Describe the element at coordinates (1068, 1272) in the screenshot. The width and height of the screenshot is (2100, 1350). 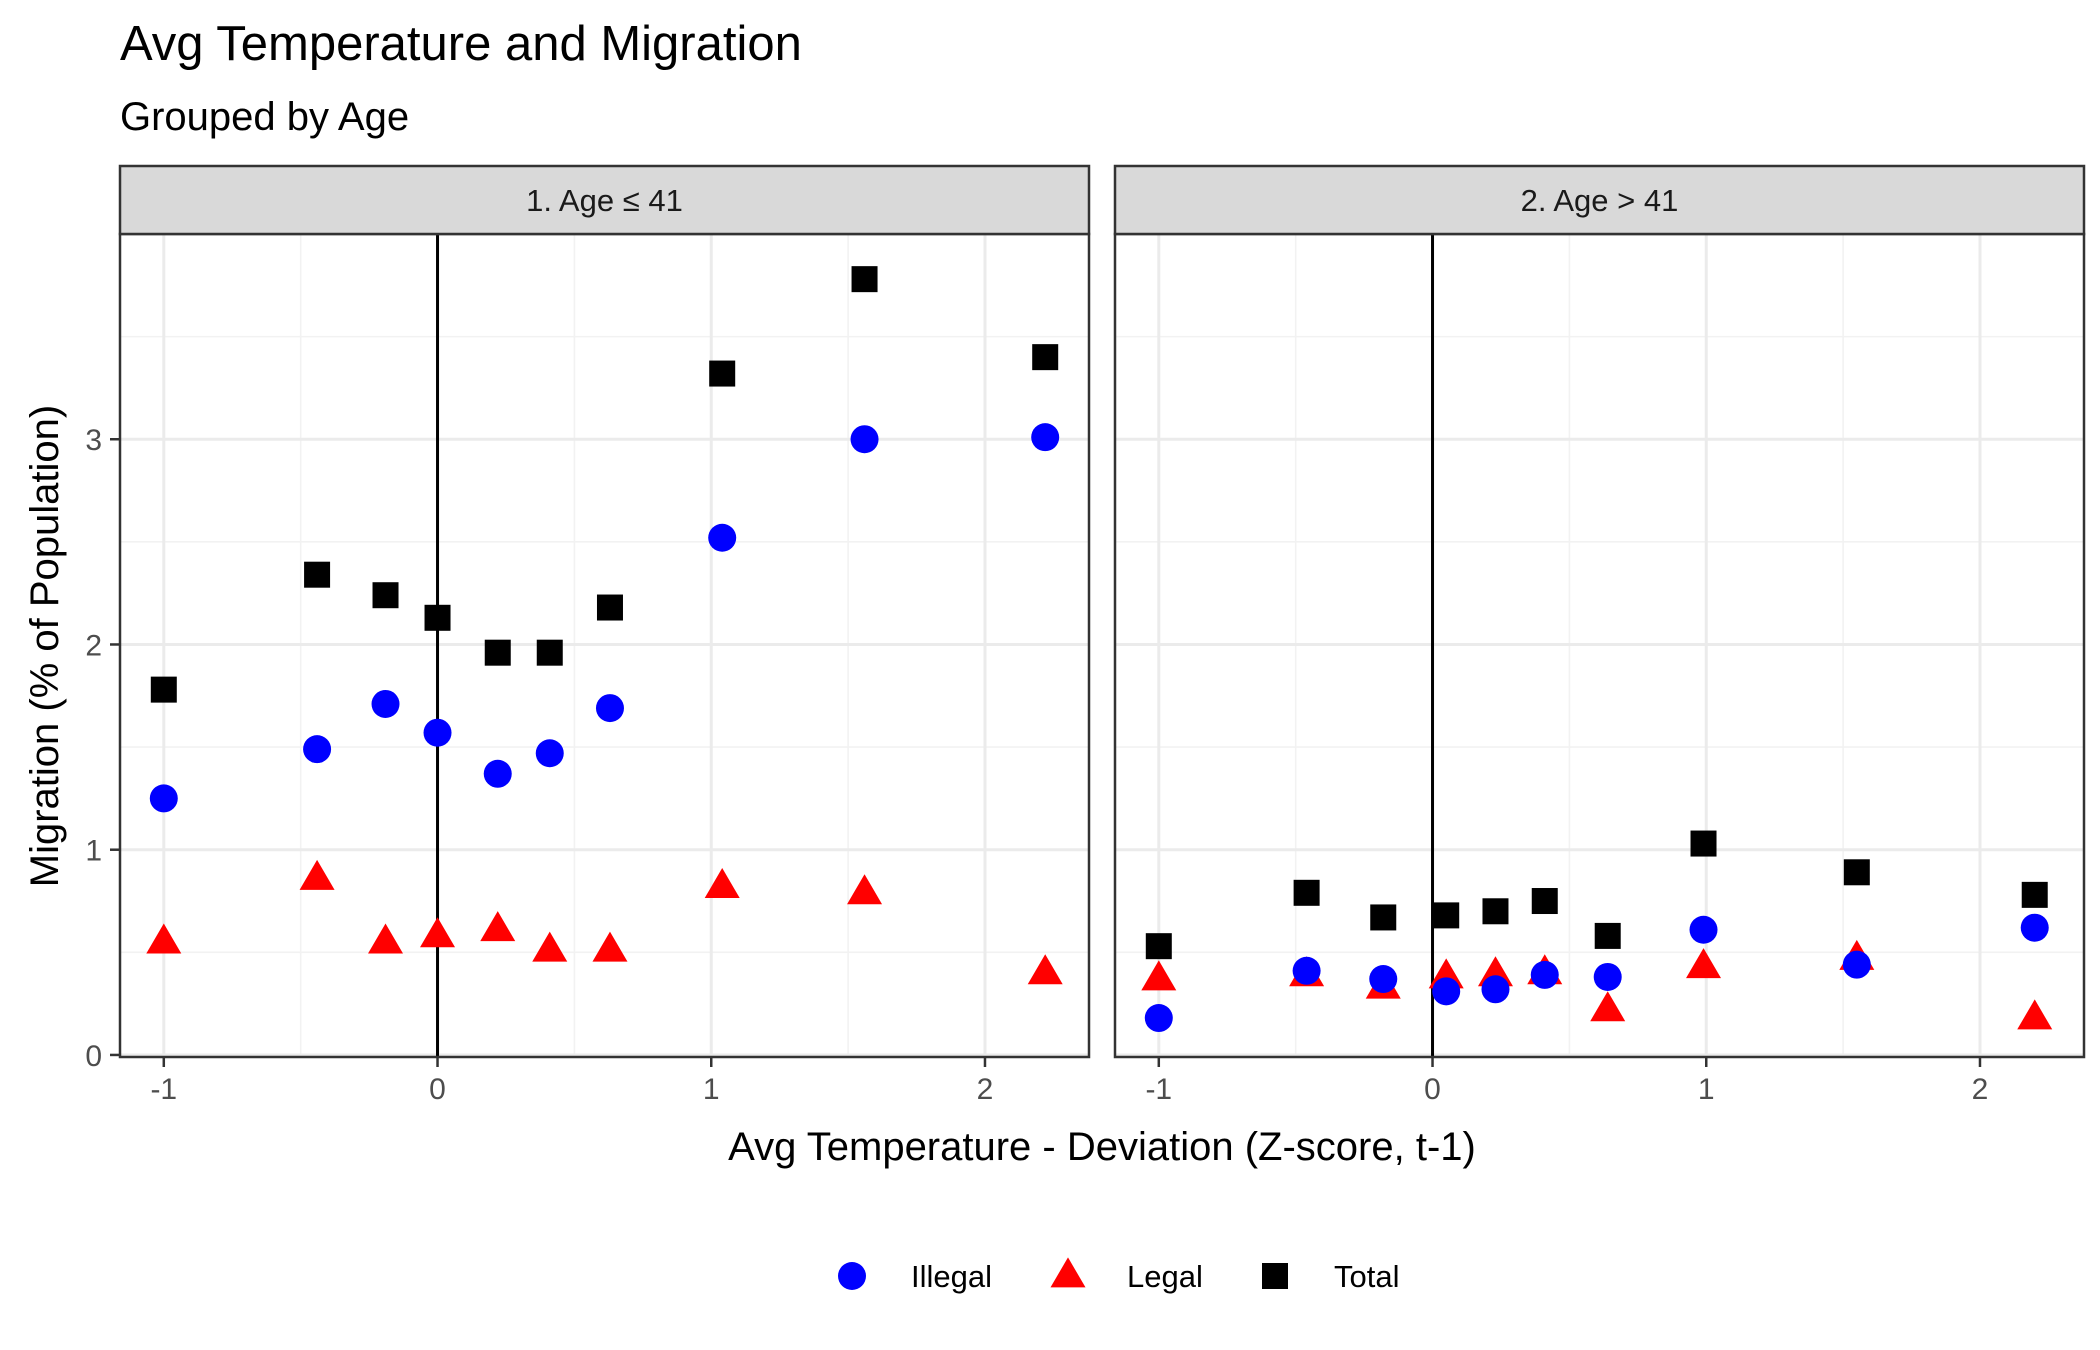
I see `legend-key-legal` at that location.